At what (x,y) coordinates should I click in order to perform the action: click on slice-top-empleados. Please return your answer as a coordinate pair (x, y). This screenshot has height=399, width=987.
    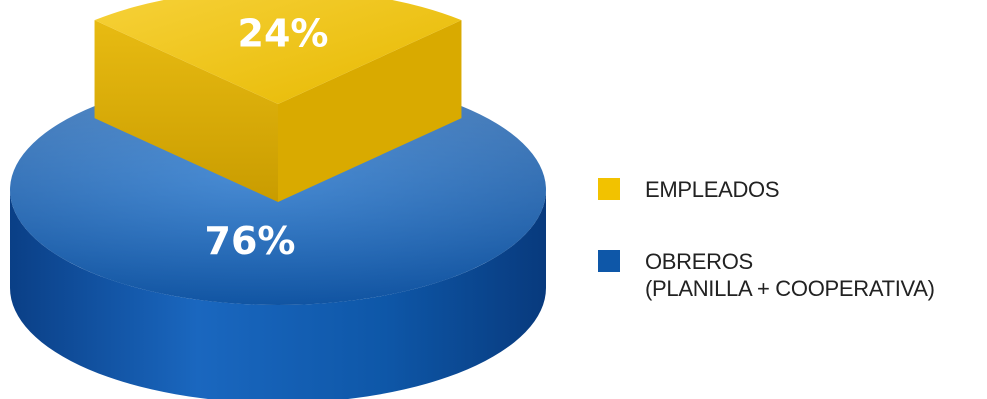
    Looking at the image, I should click on (278, 52).